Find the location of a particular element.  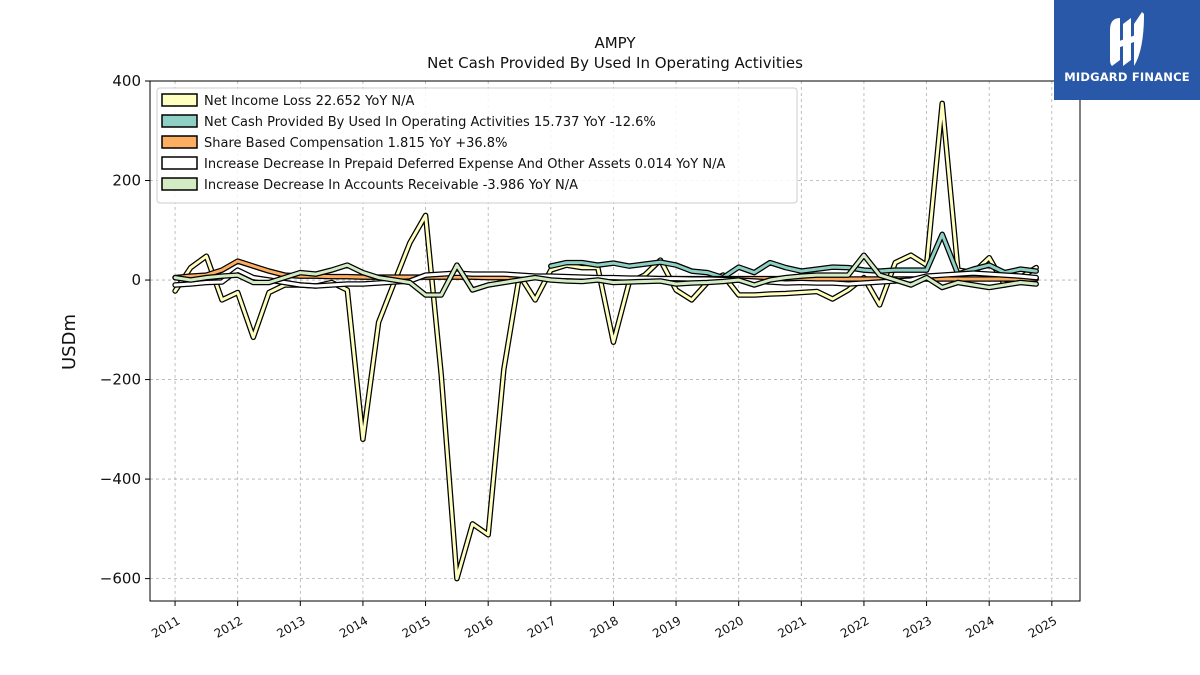

y-tick-label: −600 is located at coordinates (120, 579).